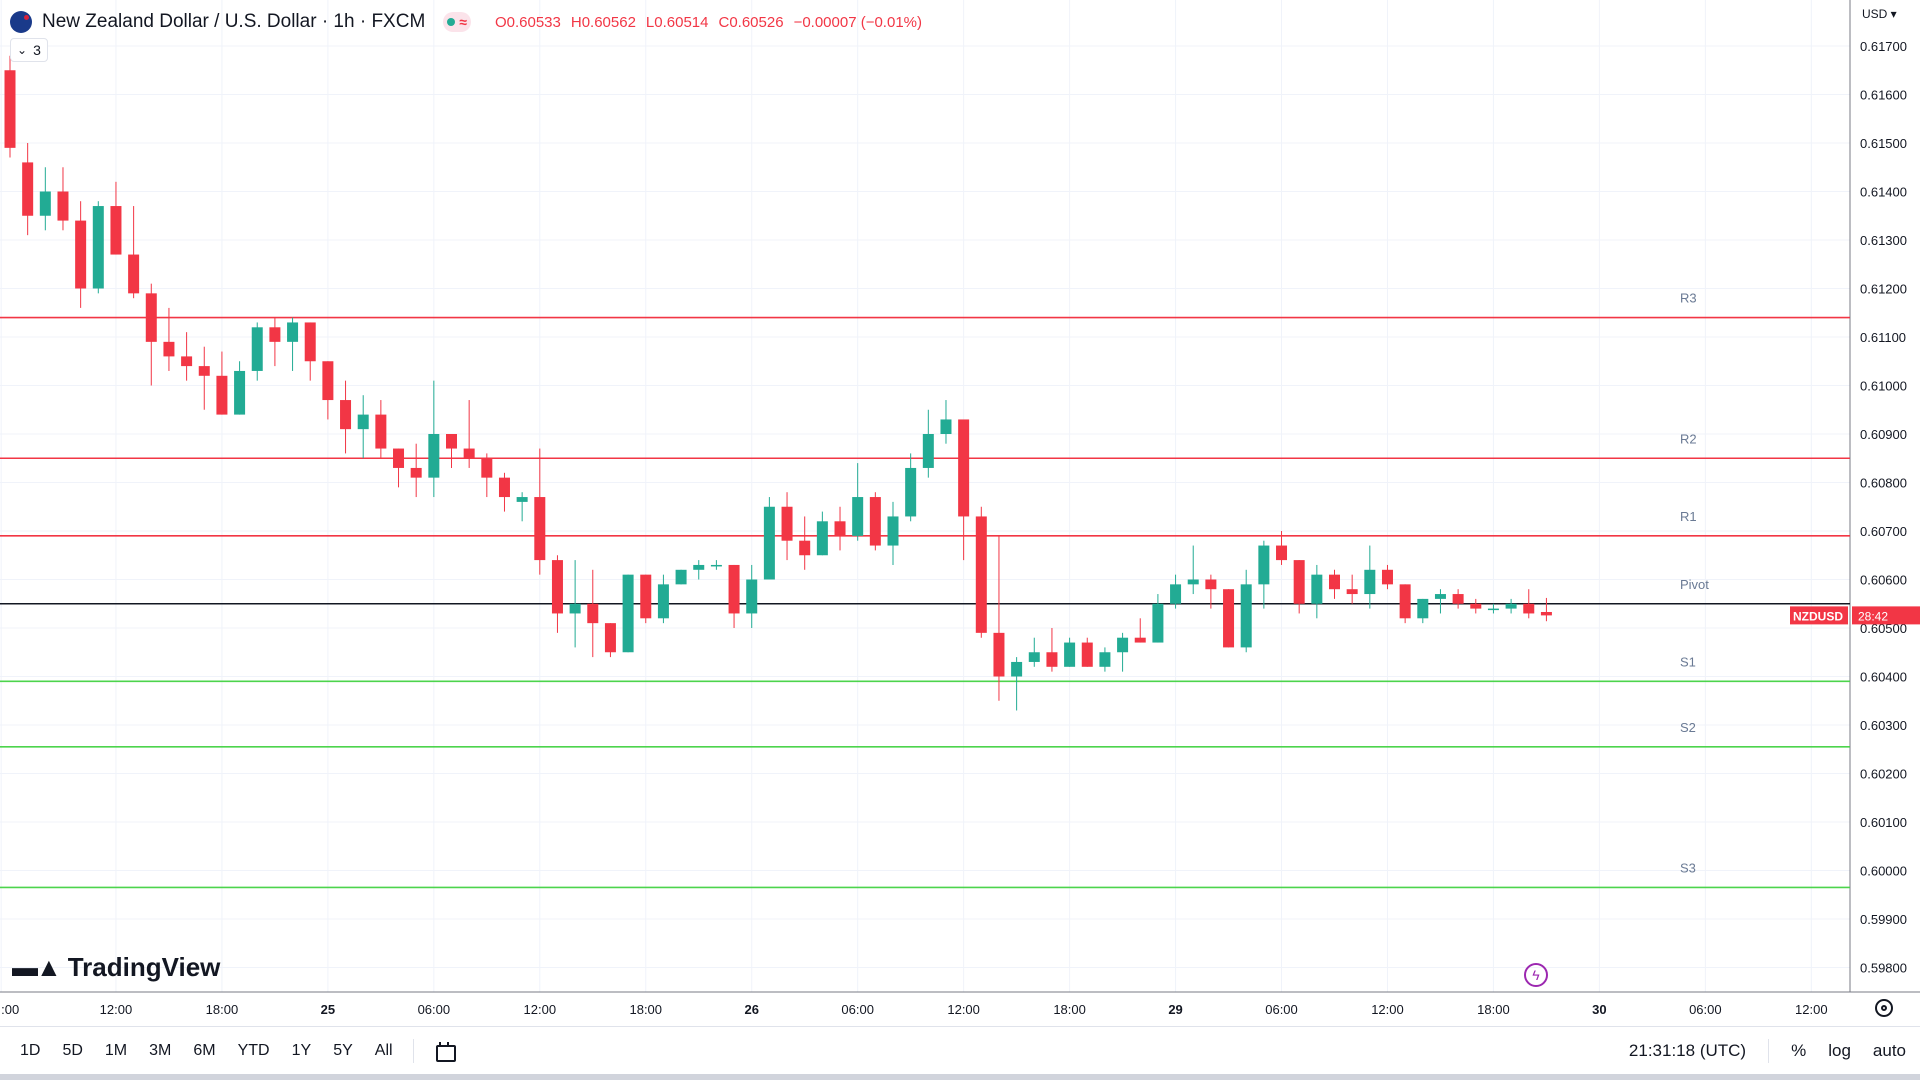 The height and width of the screenshot is (1080, 1920). What do you see at coordinates (1688, 298) in the screenshot?
I see `level-label-r3: R3` at bounding box center [1688, 298].